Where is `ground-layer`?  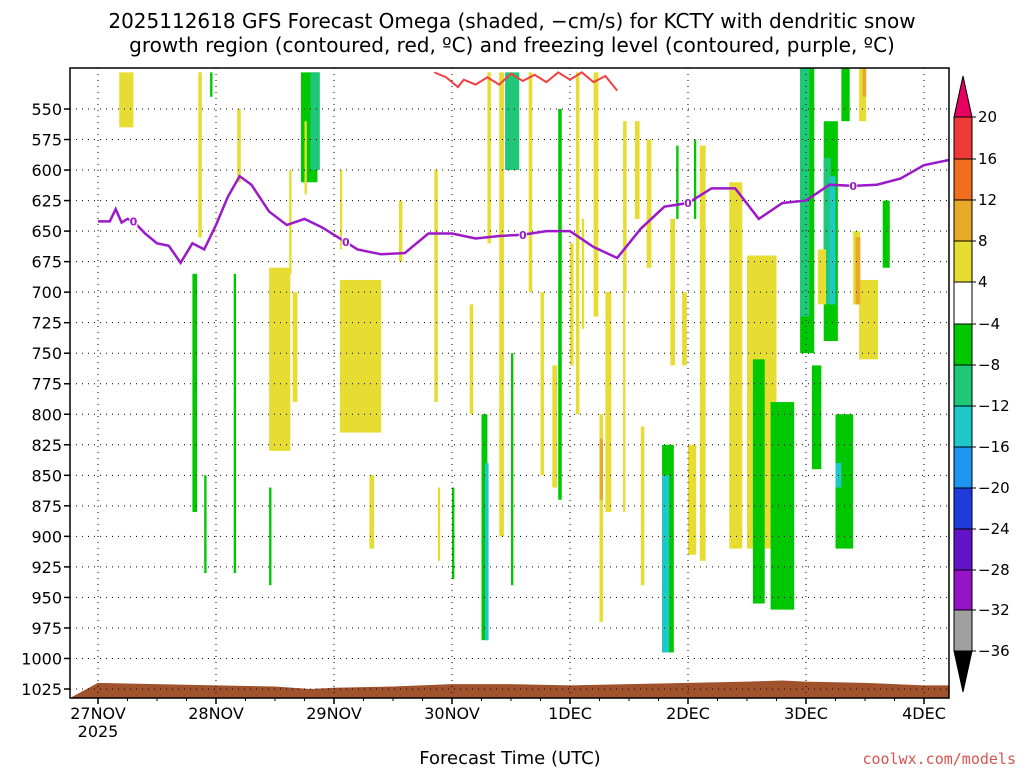
ground-layer is located at coordinates (509, 689).